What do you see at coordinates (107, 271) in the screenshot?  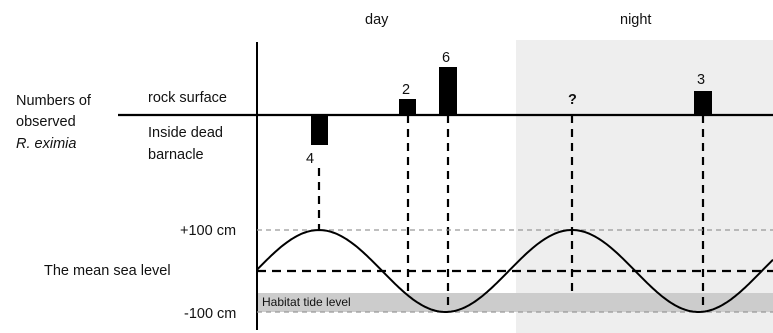 I see `mean-sea-level-label: The mean sea level` at bounding box center [107, 271].